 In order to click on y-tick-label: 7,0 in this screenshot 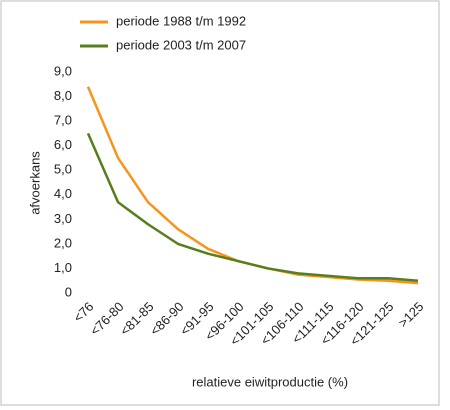, I will do `click(63, 120)`.